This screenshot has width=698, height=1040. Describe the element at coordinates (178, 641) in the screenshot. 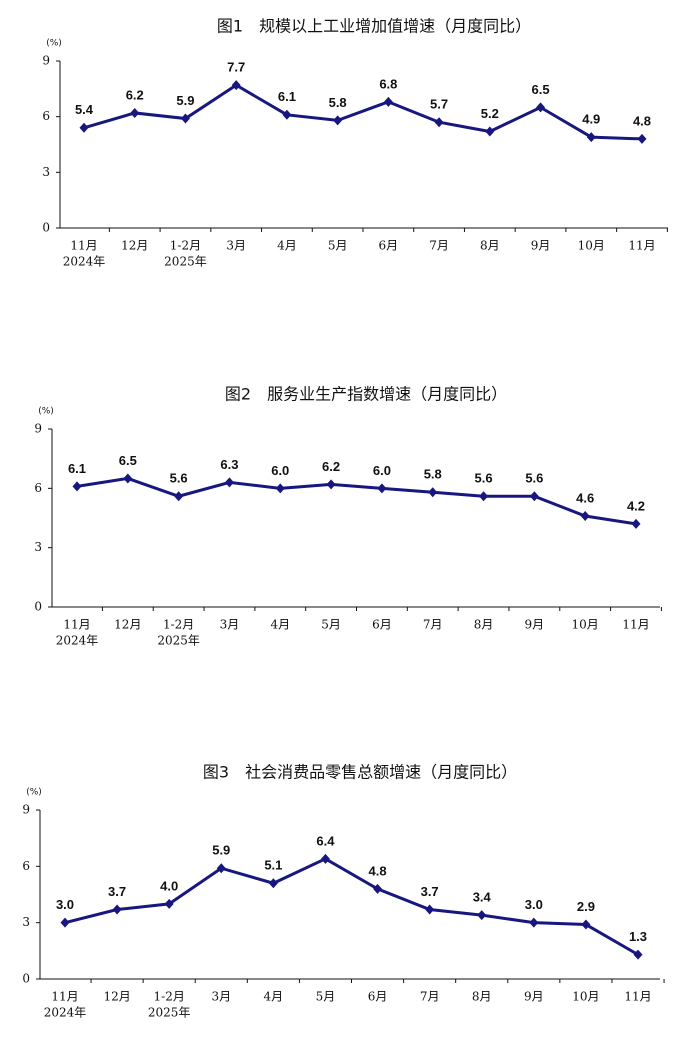

I see `x-tick-label: 2025年` at that location.